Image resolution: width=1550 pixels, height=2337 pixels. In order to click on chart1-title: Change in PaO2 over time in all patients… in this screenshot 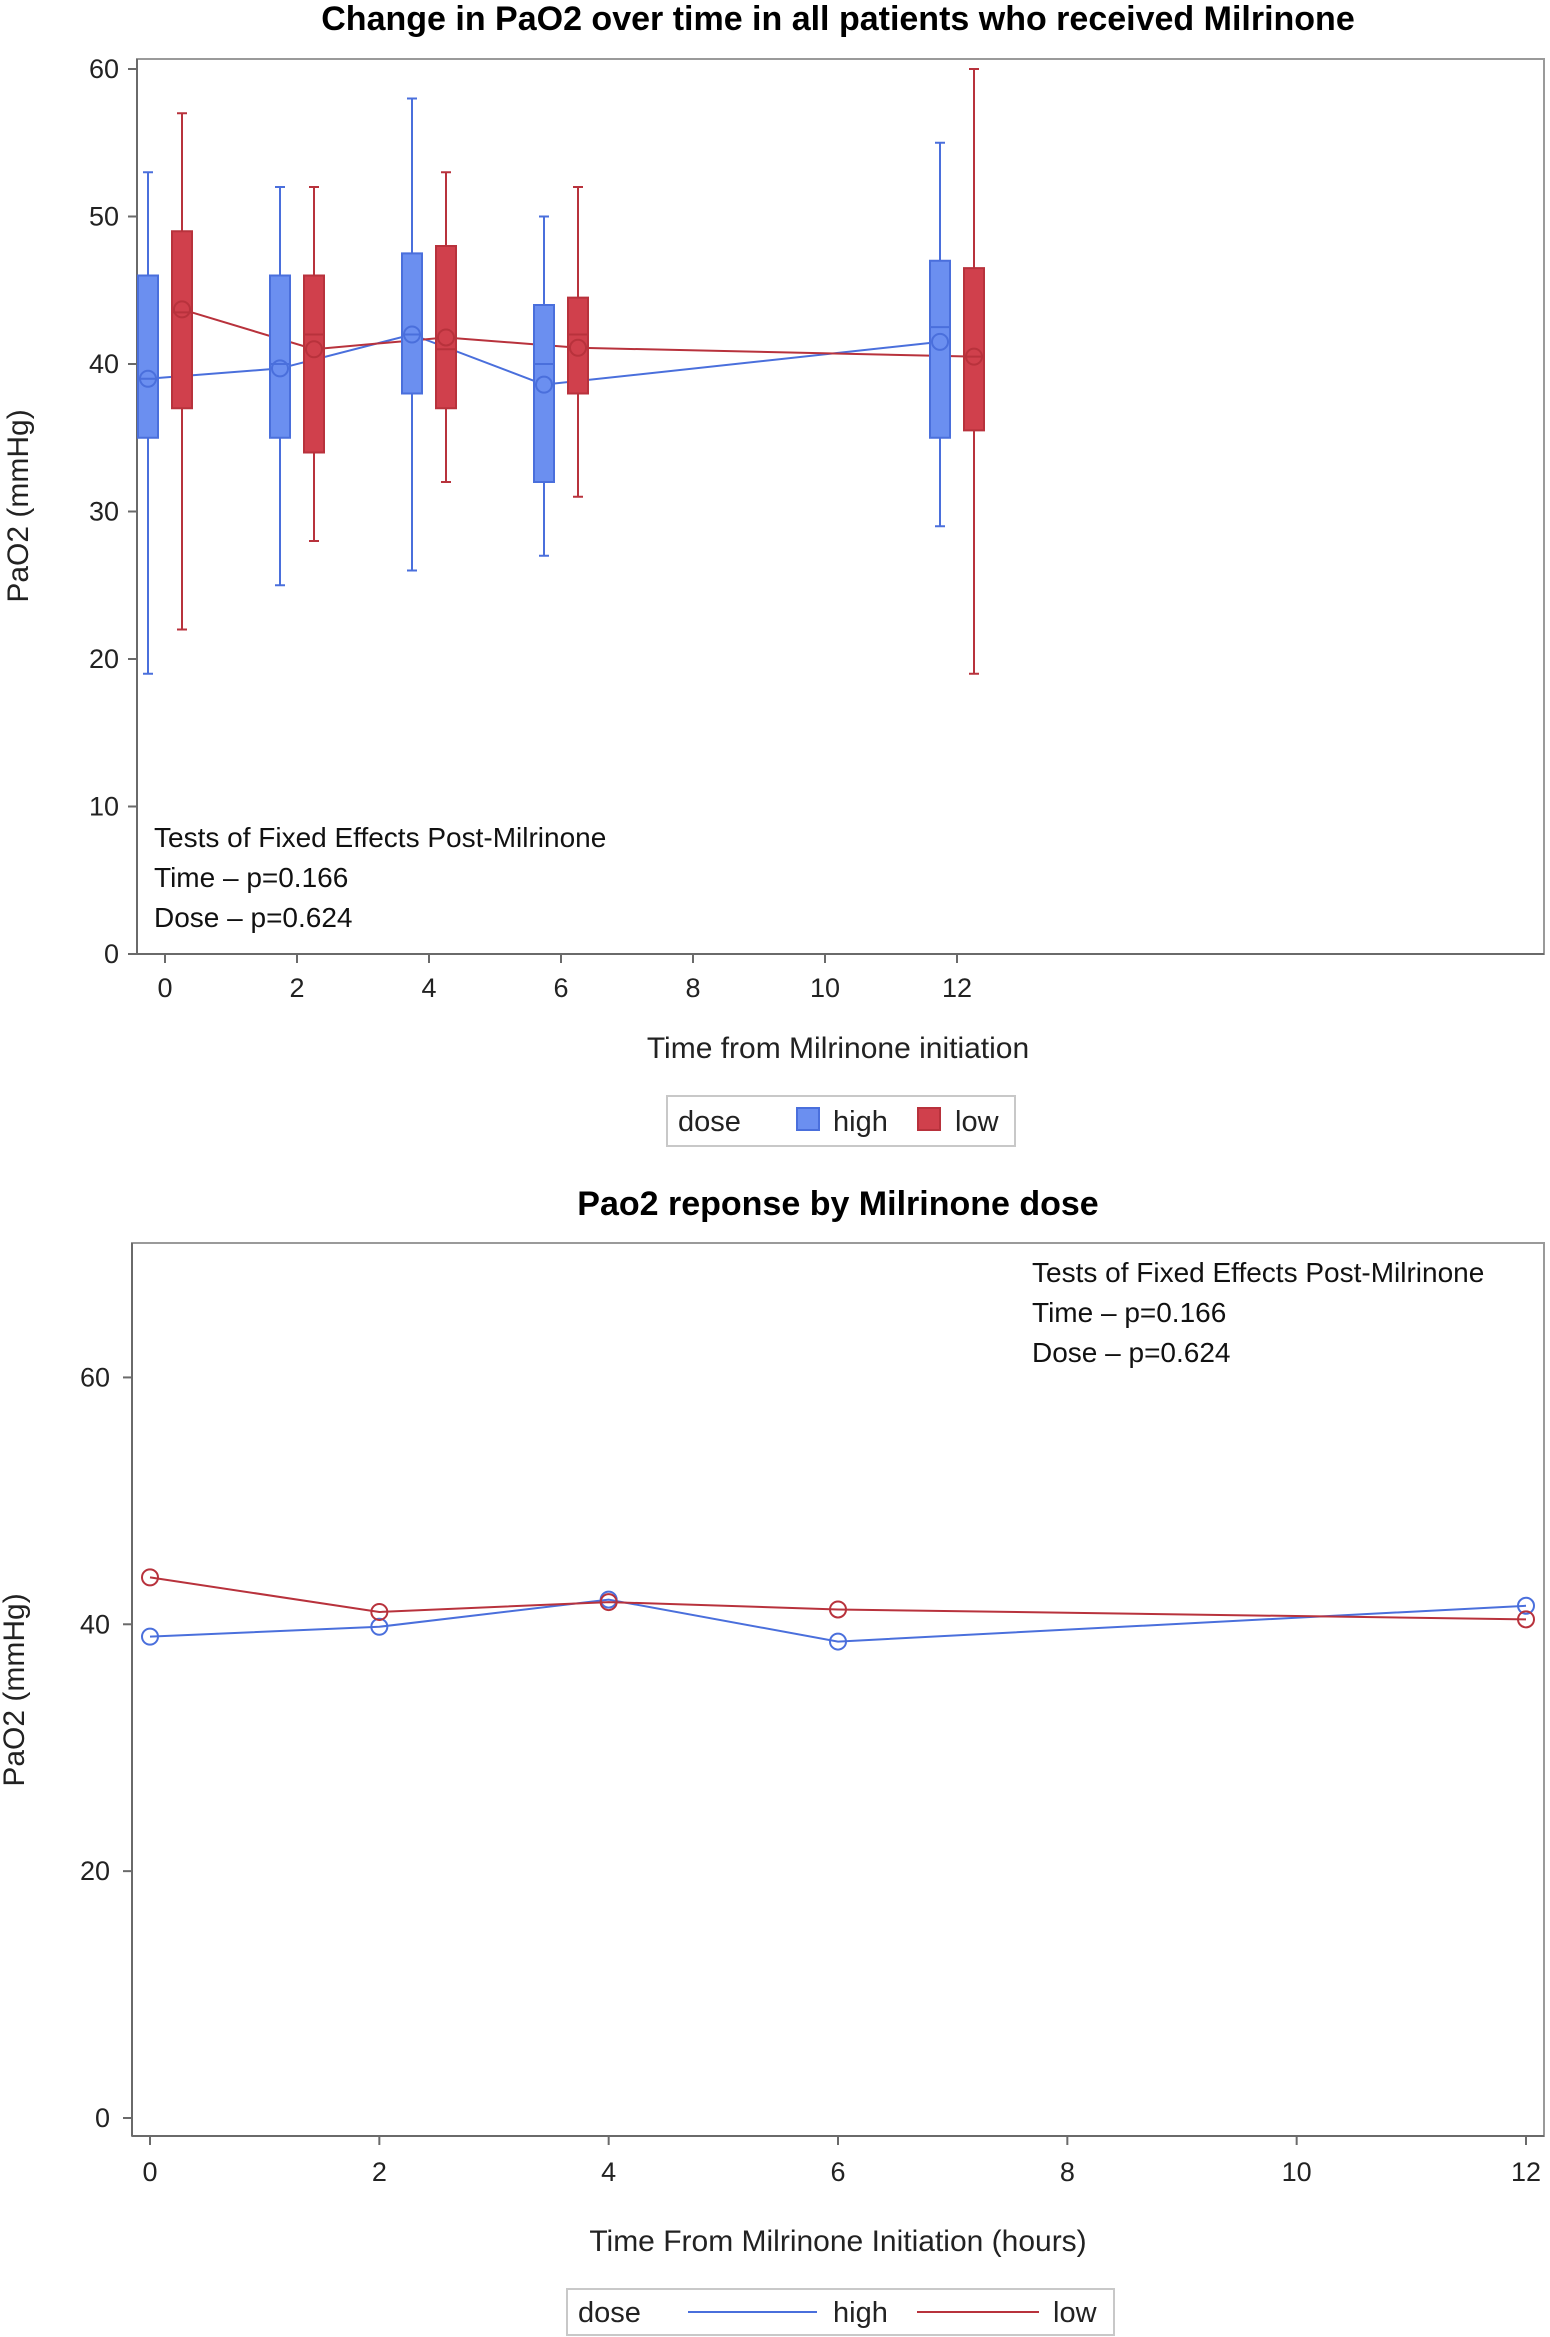, I will do `click(837, 19)`.